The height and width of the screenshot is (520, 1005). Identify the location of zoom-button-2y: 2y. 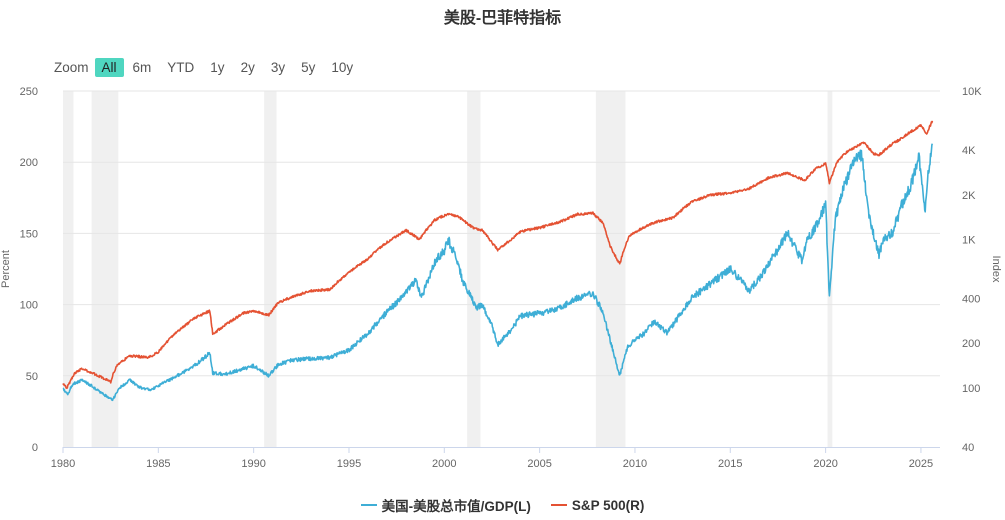
(247, 67).